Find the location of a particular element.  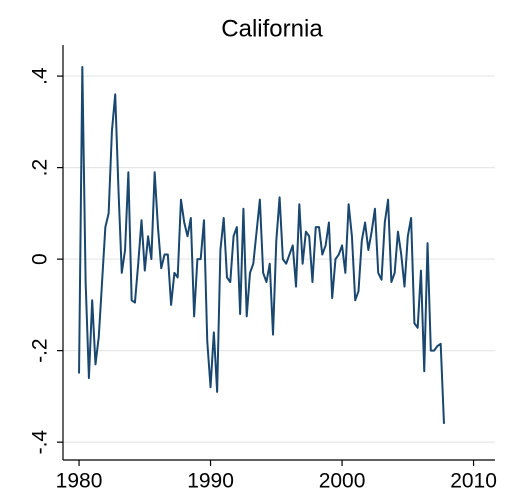

y-tick-label: .4 is located at coordinates (40, 76).